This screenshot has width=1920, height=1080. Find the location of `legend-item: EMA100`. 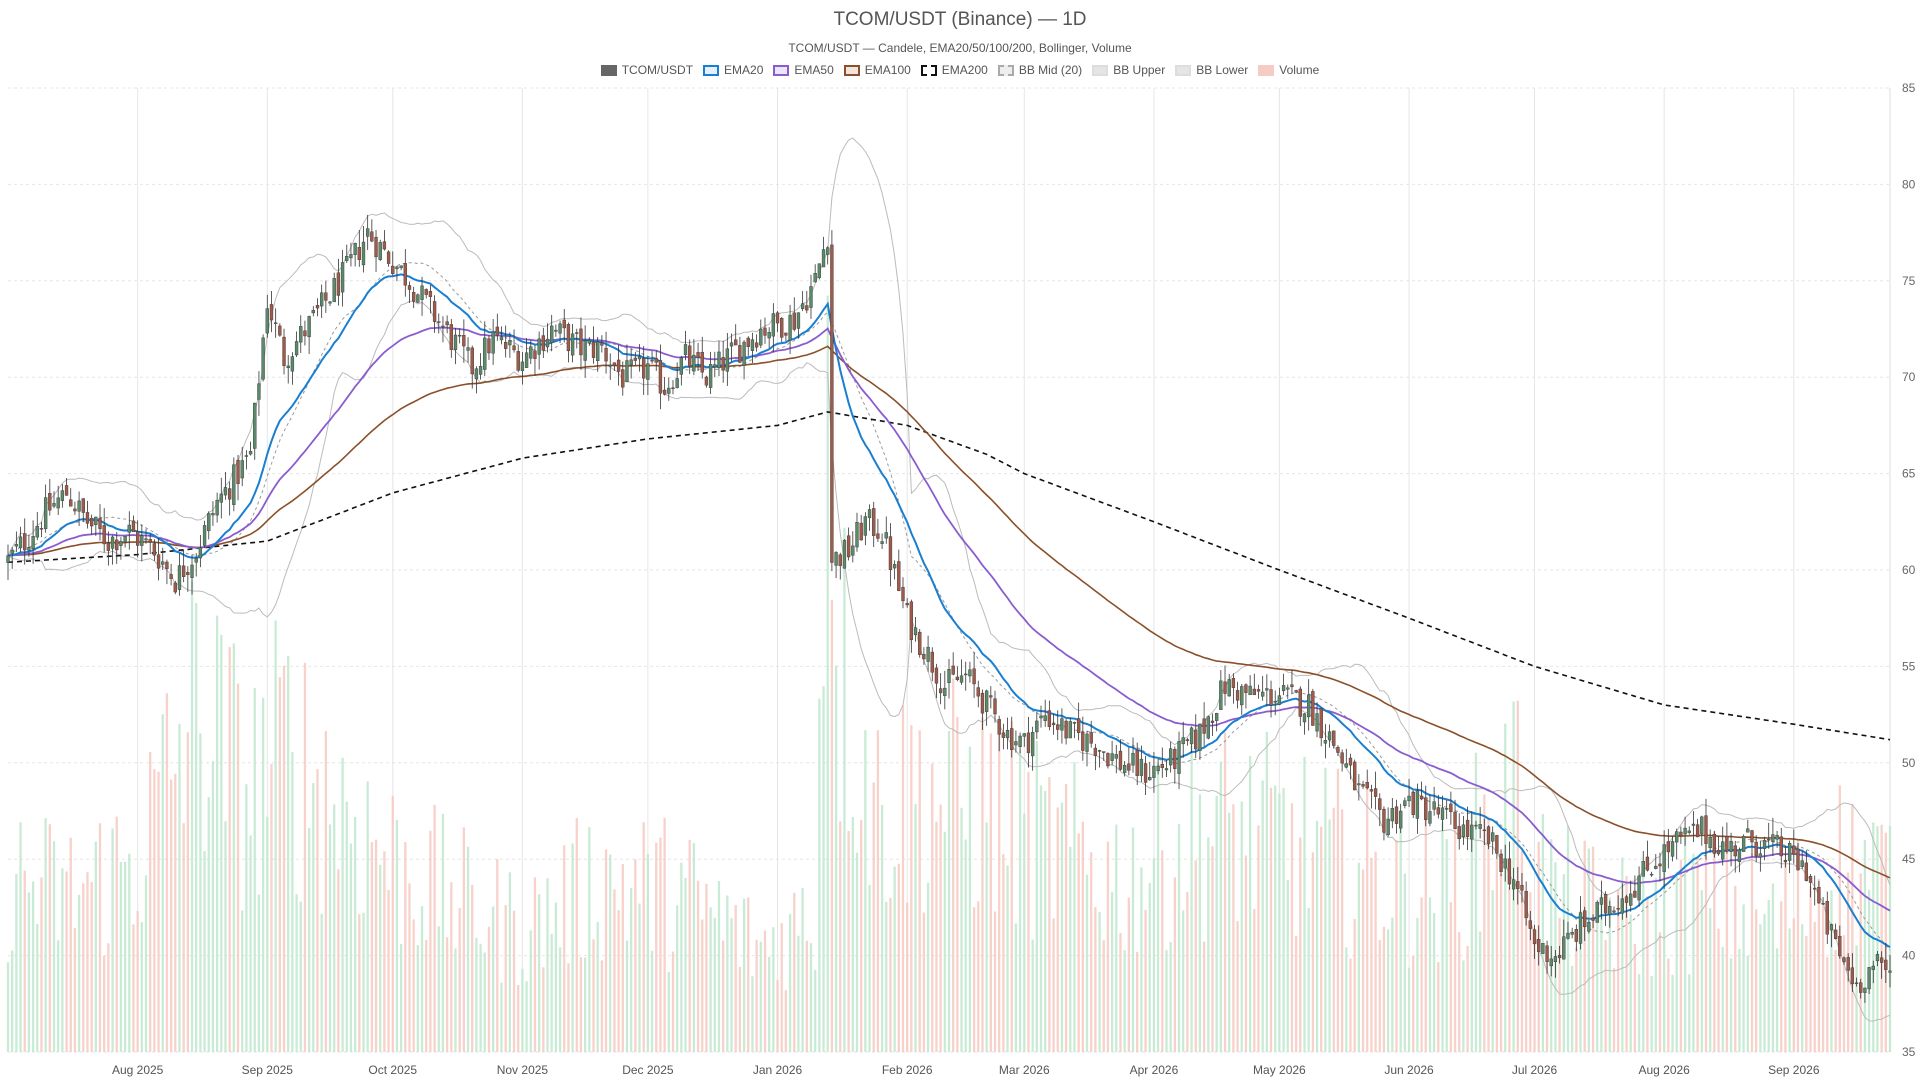

legend-item: EMA100 is located at coordinates (877, 70).